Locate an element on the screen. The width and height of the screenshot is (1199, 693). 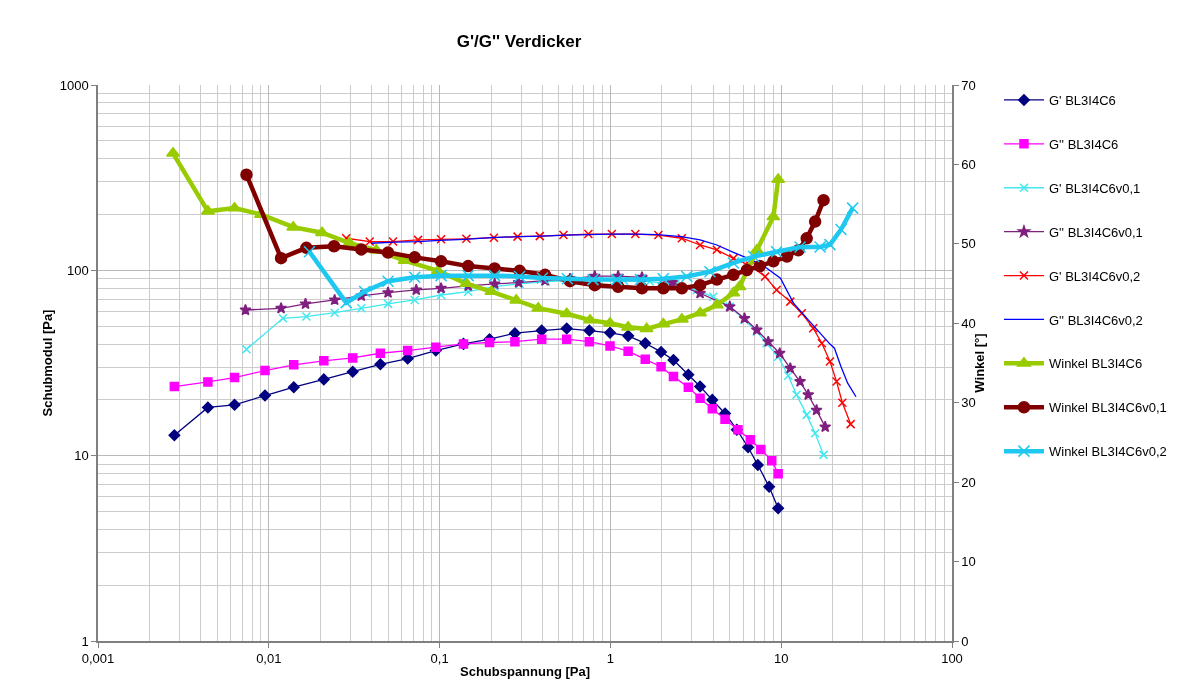
y2-tick-label: 30 is located at coordinates (968, 403).